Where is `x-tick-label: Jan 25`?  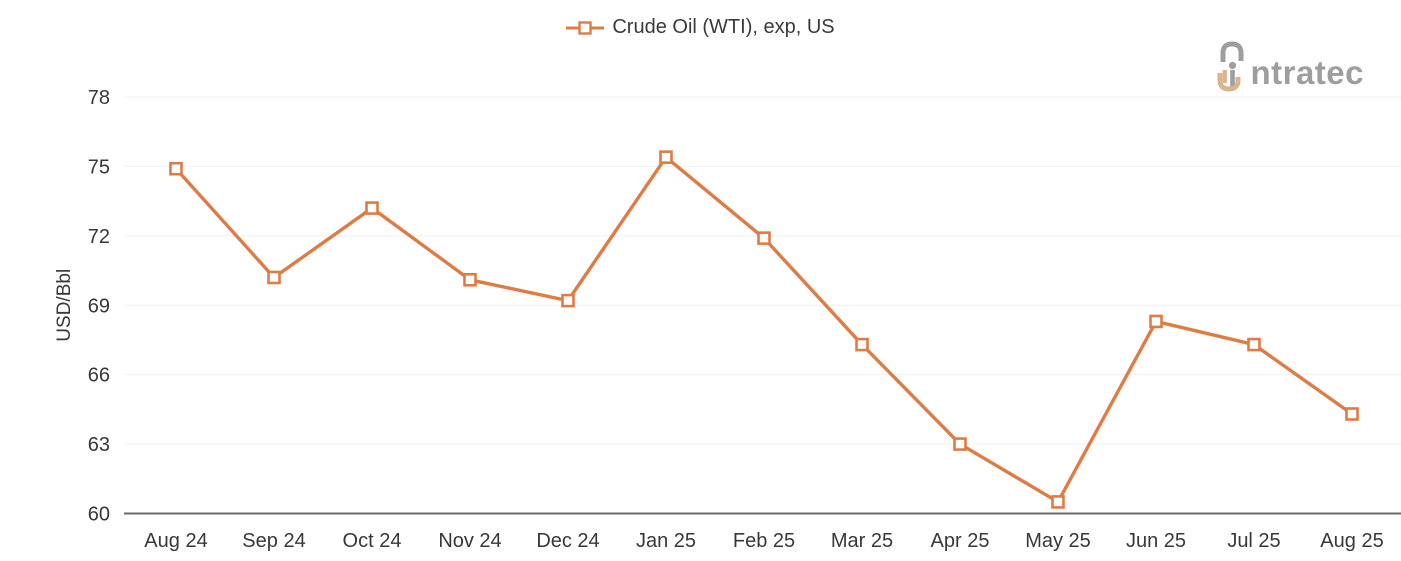 x-tick-label: Jan 25 is located at coordinates (666, 541).